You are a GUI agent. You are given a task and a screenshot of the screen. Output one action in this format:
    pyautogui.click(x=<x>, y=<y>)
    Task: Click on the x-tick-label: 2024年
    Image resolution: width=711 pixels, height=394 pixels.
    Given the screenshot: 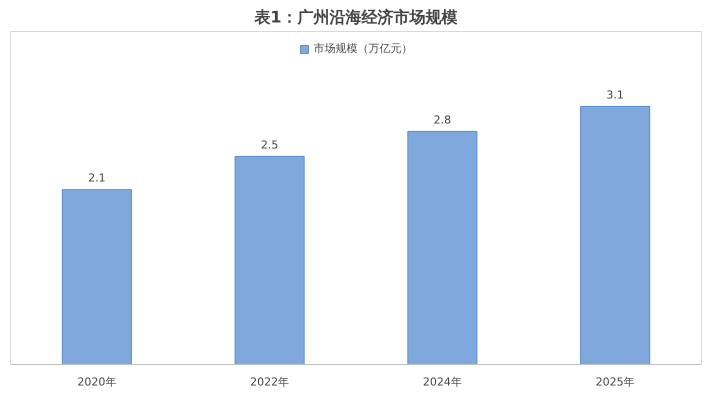 What is the action you would take?
    pyautogui.click(x=442, y=382)
    